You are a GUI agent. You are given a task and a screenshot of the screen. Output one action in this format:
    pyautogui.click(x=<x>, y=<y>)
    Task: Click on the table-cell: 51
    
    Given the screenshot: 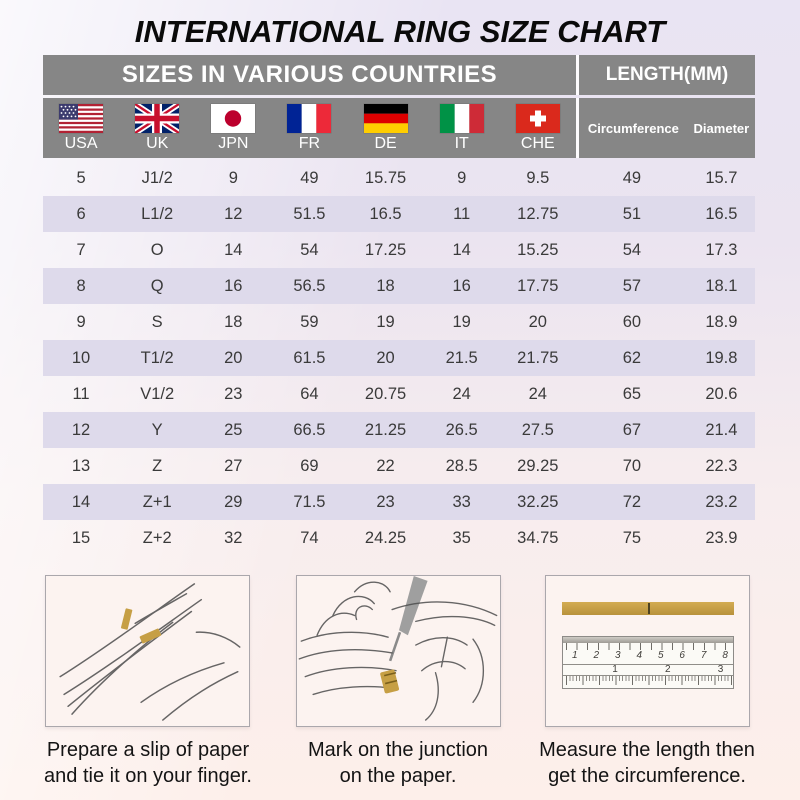 What is the action you would take?
    pyautogui.click(x=632, y=214)
    